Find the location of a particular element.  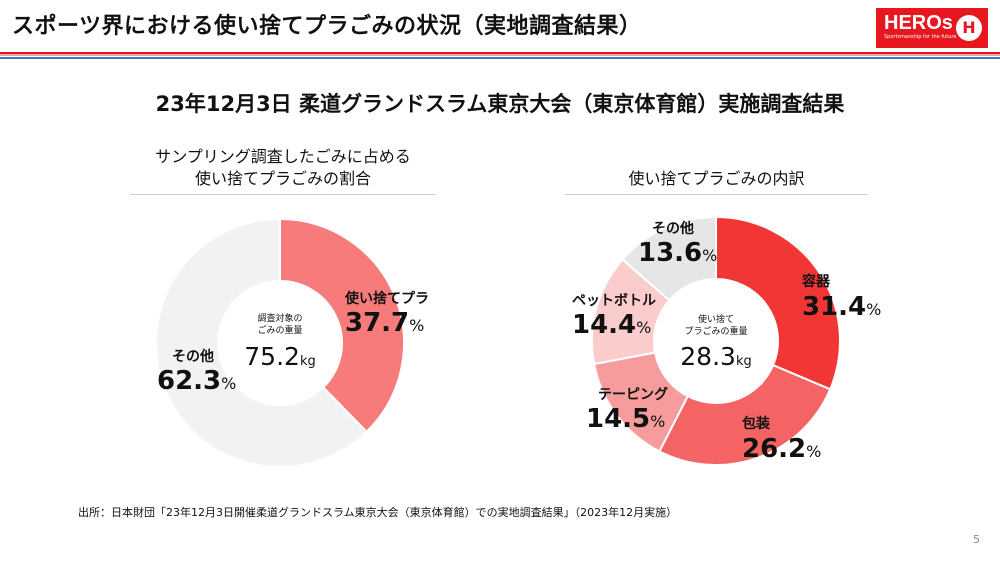

header-blue-line is located at coordinates (500, 58).